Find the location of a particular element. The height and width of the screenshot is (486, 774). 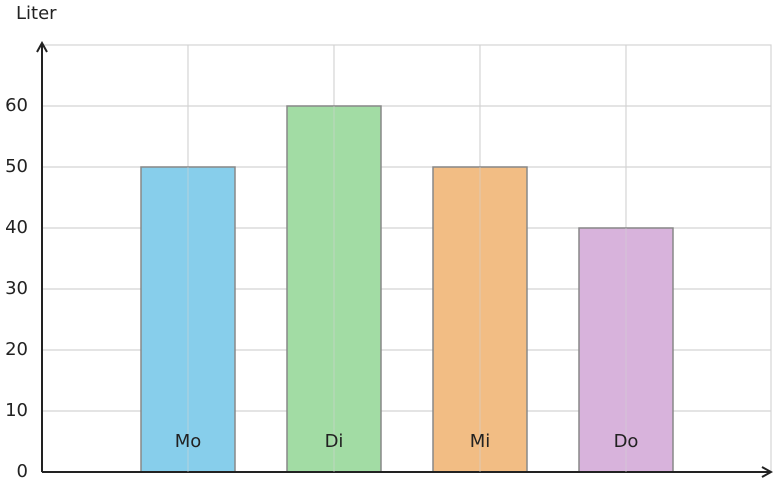

y-tick-label: 10 is located at coordinates (16, 410).